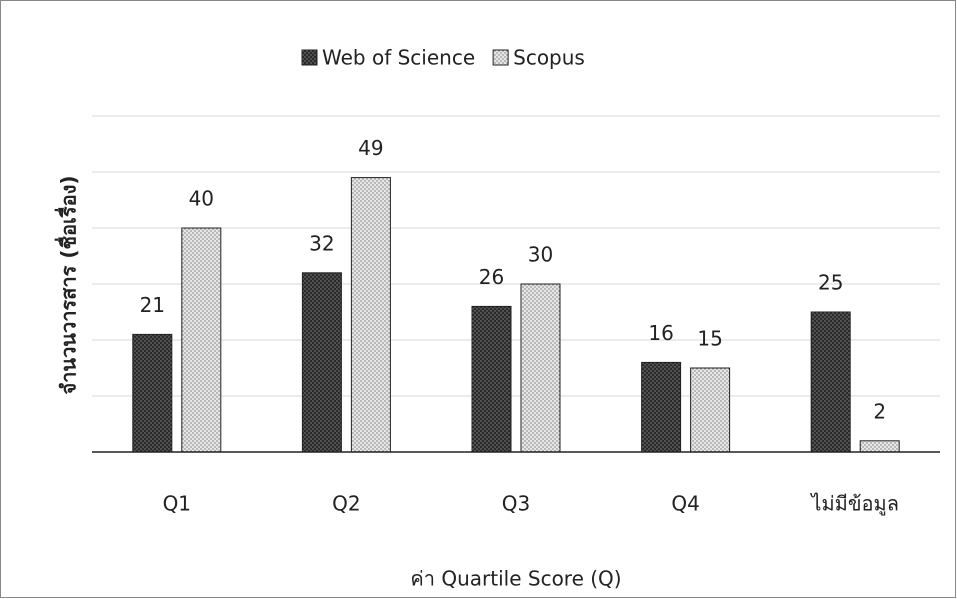 This screenshot has width=957, height=599. Describe the element at coordinates (685, 504) in the screenshot. I see `x-tick-label: Q4` at that location.